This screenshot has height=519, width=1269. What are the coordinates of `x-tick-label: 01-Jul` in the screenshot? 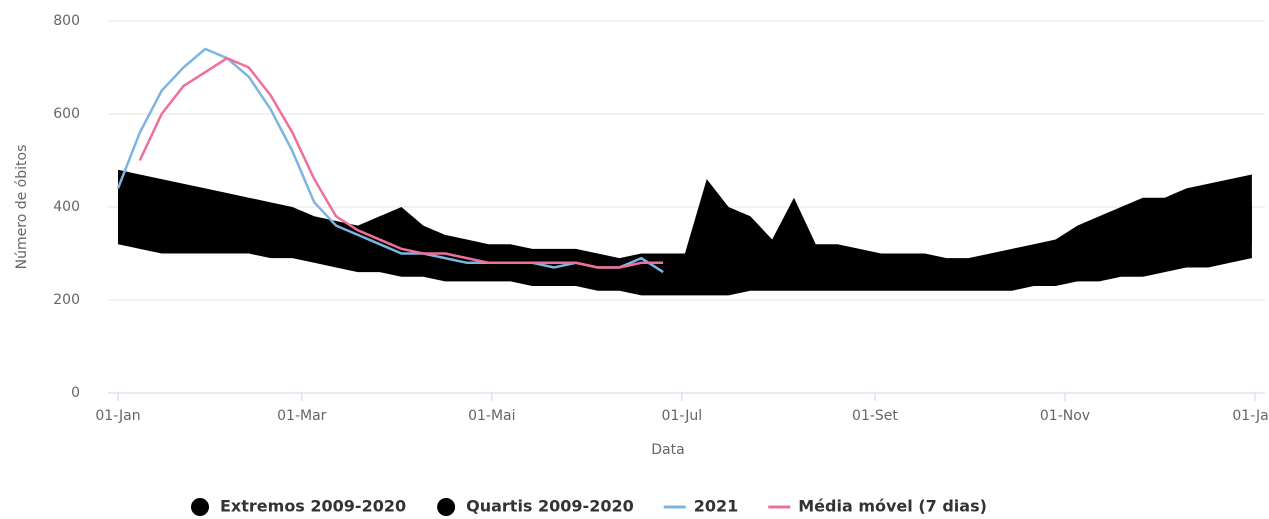 It's located at (682, 416).